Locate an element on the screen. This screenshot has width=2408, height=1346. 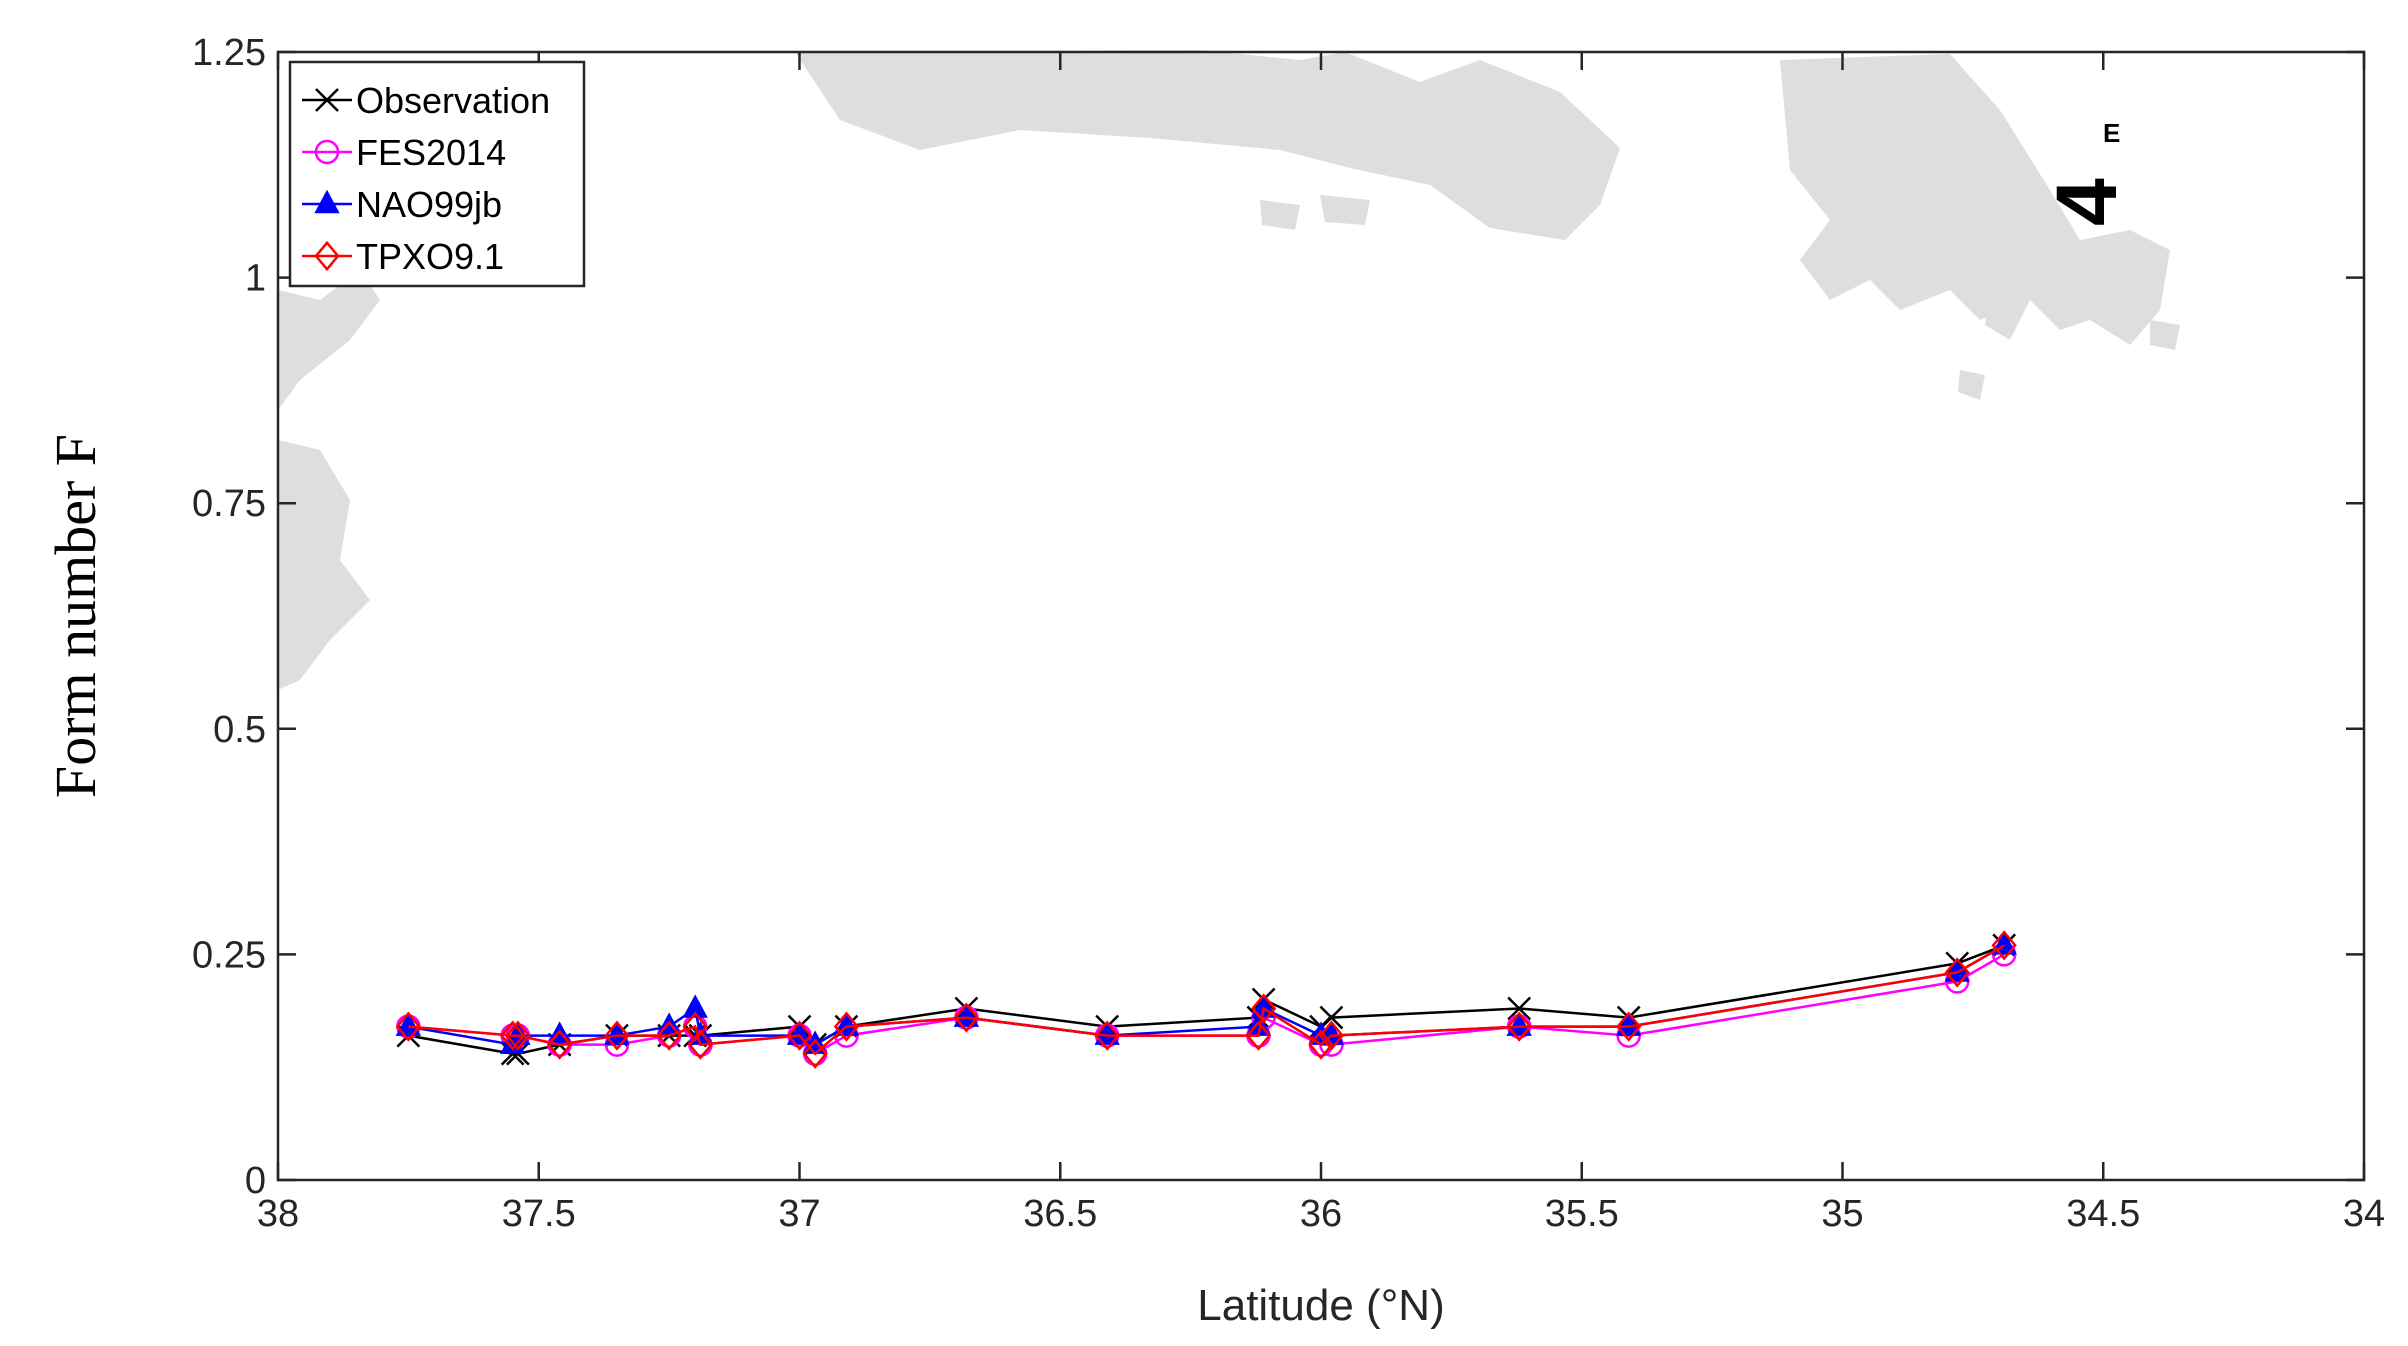
panel-label-4: 4 is located at coordinates (2087, 202).